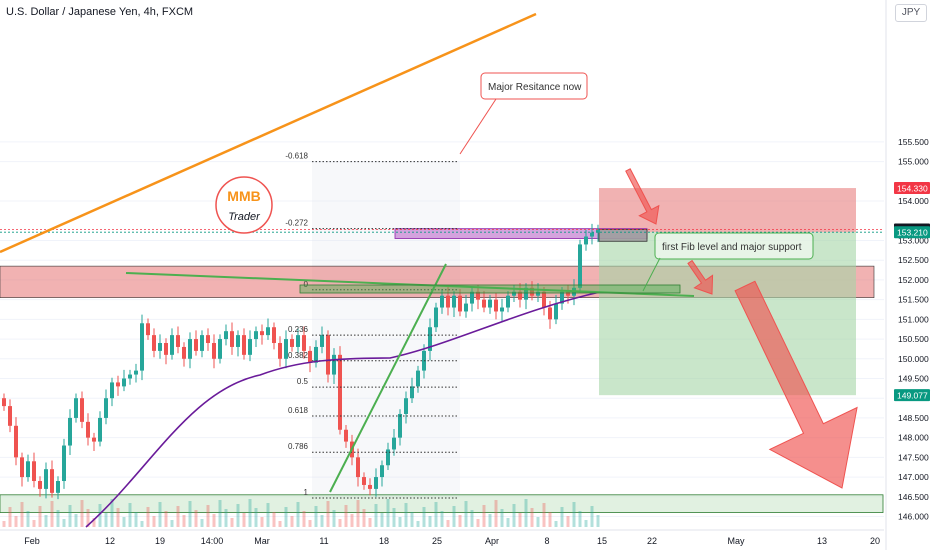  Describe the element at coordinates (913, 438) in the screenshot. I see `y-tick-label: 148.000` at that location.